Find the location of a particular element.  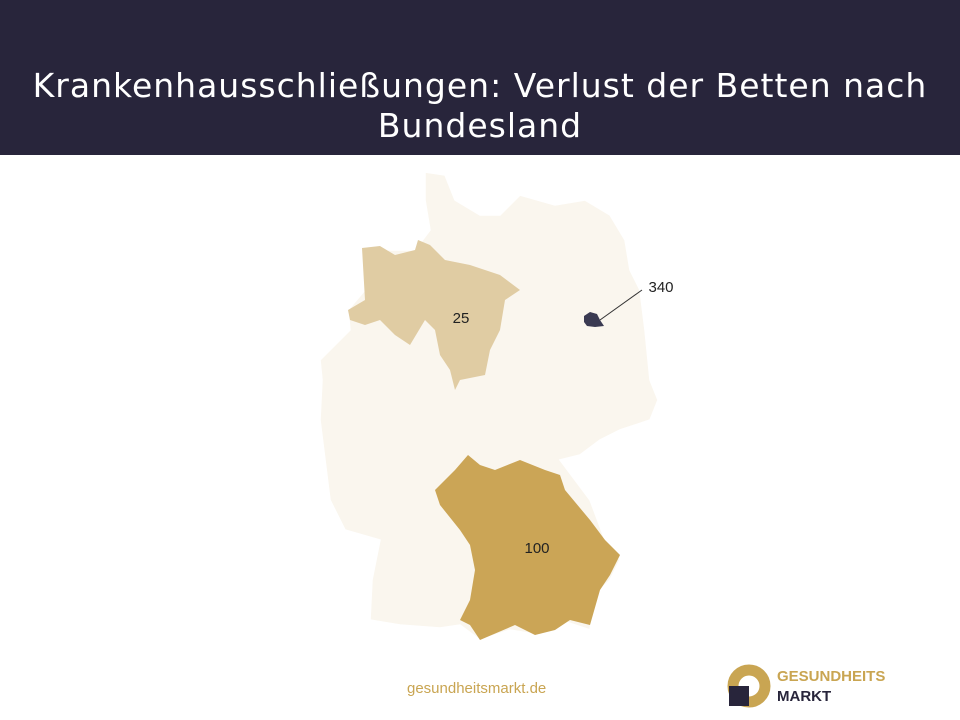

label-niedersachsen: 25 is located at coordinates (461, 318).